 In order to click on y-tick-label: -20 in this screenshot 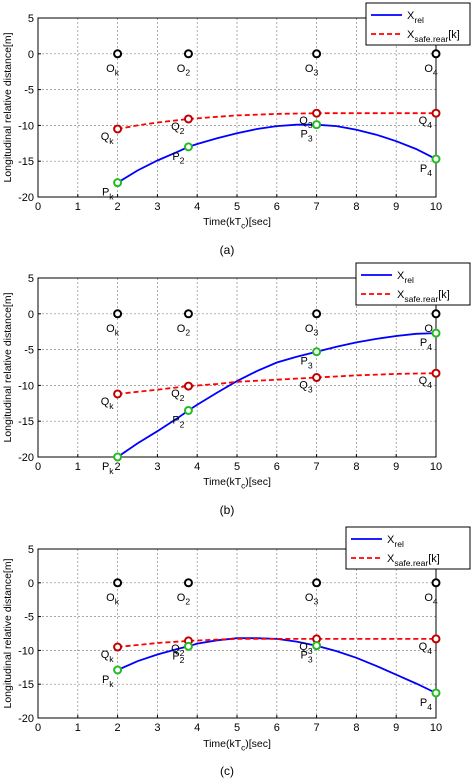, I will do `click(26, 719)`.